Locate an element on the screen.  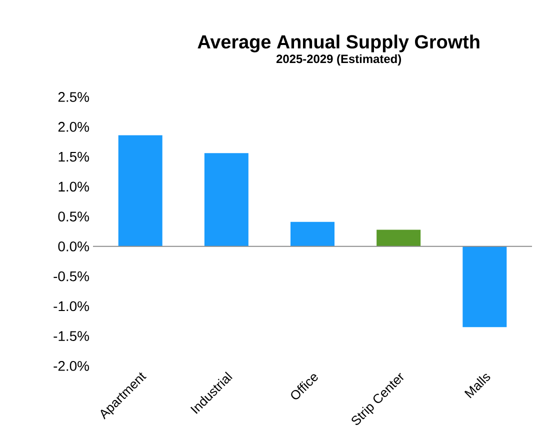
y-tick-label: 2.0% is located at coordinates (73, 127).